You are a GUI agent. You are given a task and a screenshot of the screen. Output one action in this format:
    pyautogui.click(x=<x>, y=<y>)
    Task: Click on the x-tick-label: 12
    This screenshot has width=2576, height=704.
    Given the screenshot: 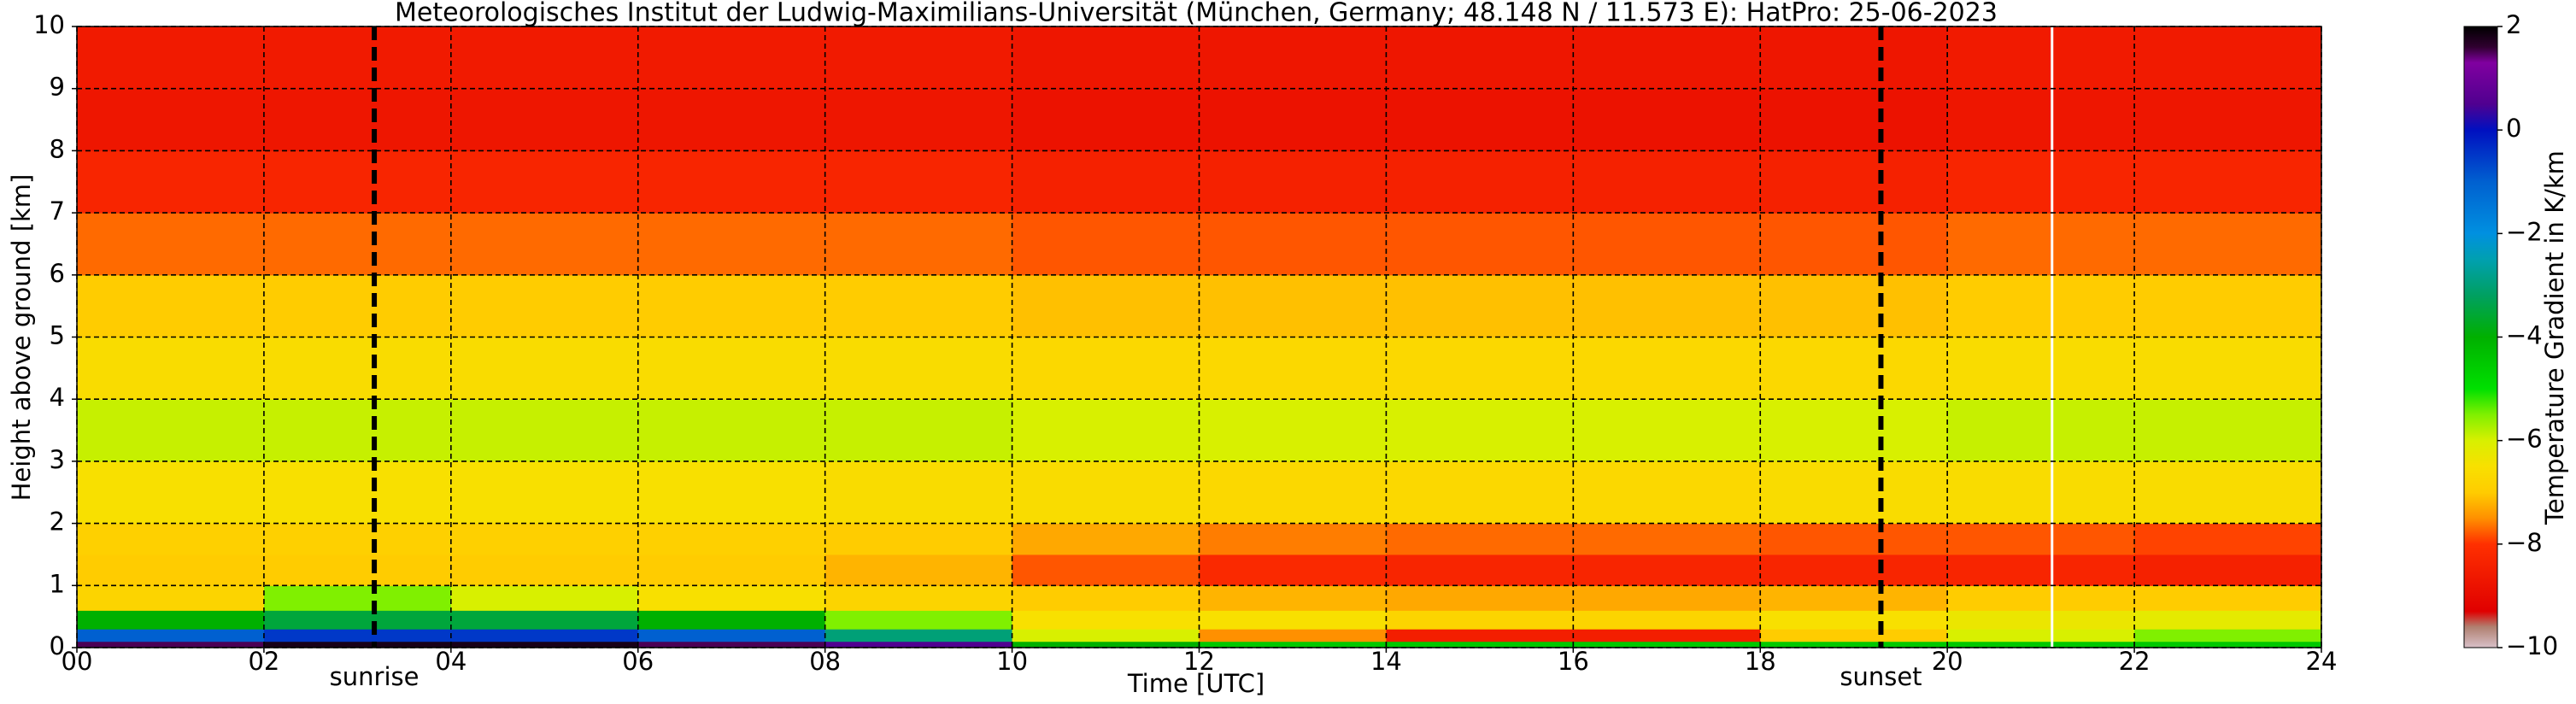 What is the action you would take?
    pyautogui.click(x=1199, y=661)
    